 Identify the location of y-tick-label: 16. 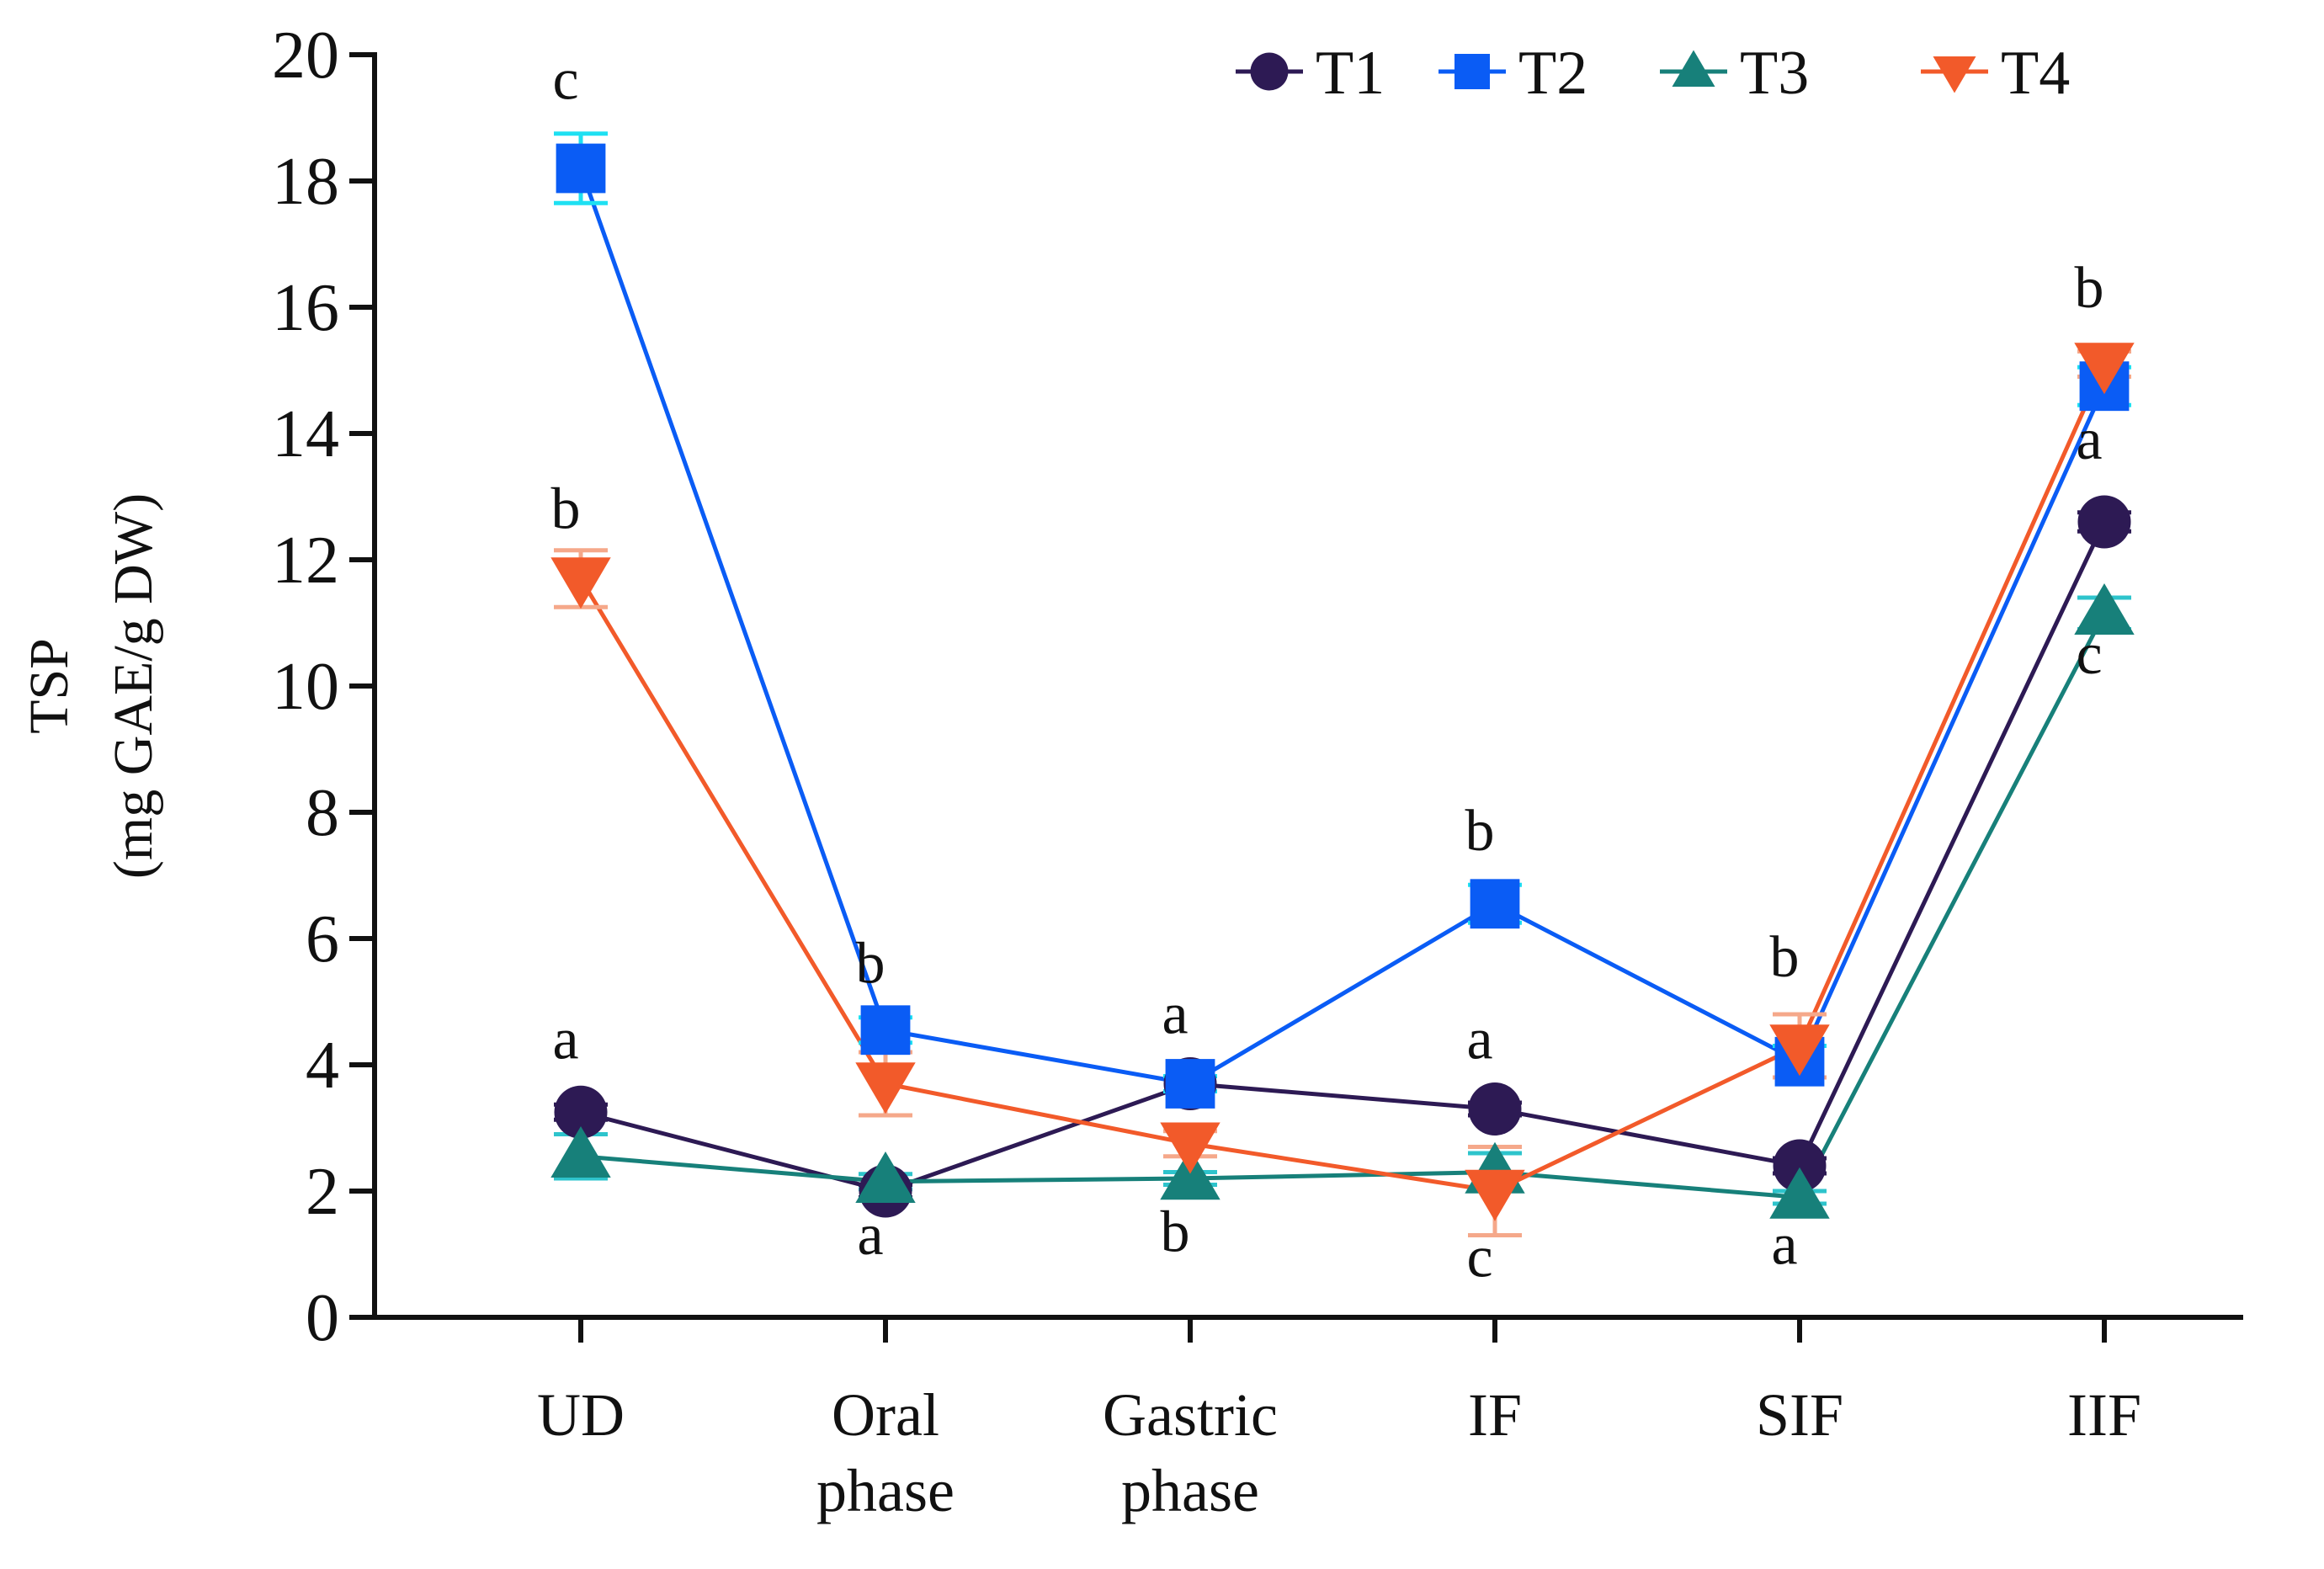
(305, 308).